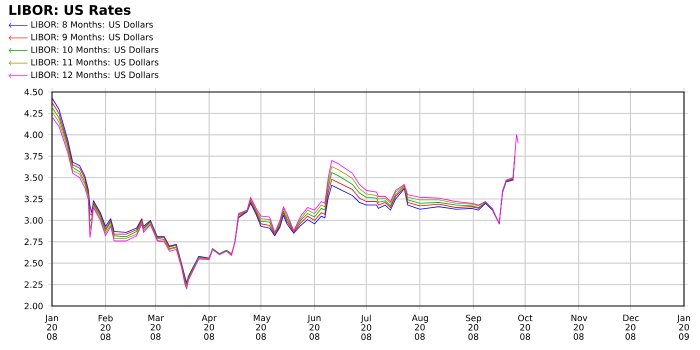 This screenshot has height=350, width=700. I want to click on legend-label: LIBOR: 8 Months: US Dollars, so click(92, 24).